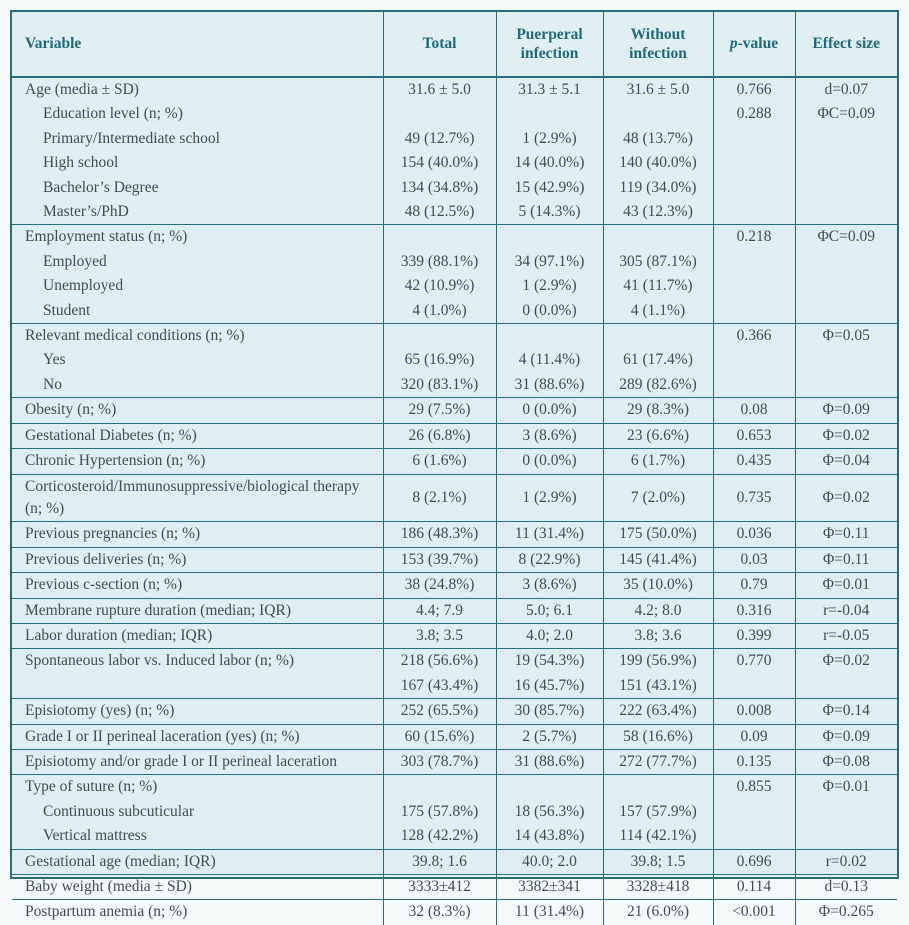  What do you see at coordinates (657, 886) in the screenshot?
I see `without-cell: 3328±418` at bounding box center [657, 886].